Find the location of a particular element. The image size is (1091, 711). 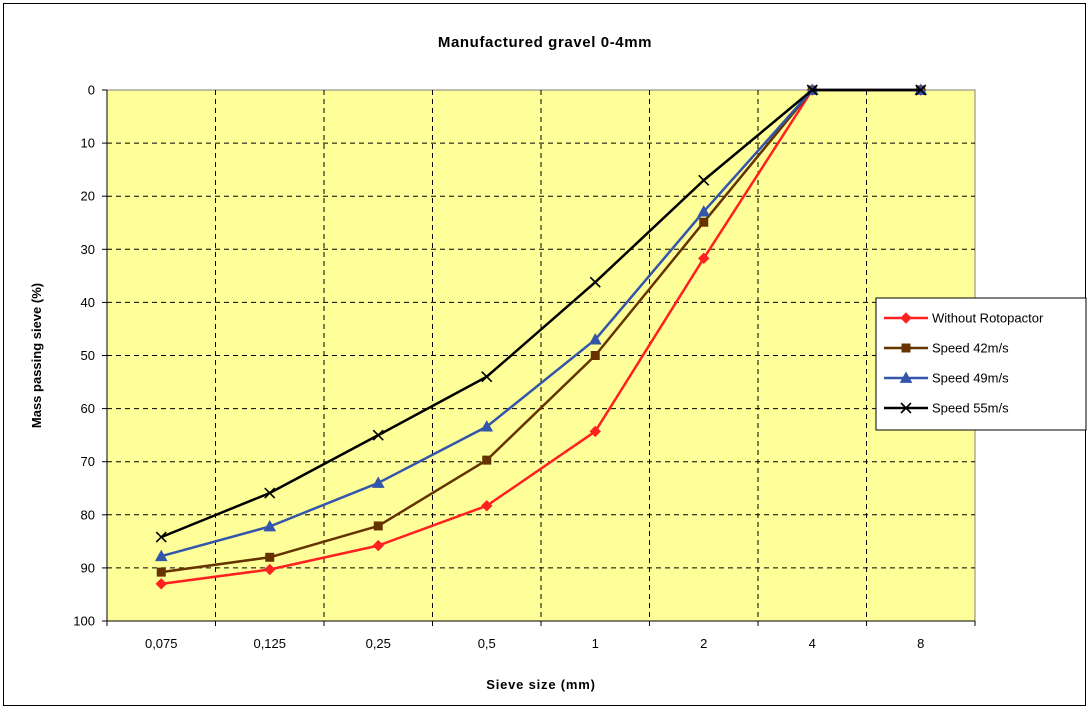

y-tick-label: 20 is located at coordinates (88, 196).